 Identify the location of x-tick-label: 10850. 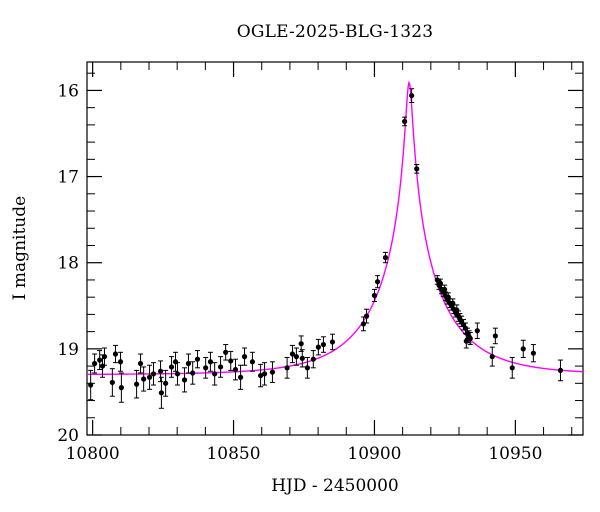
(233, 454).